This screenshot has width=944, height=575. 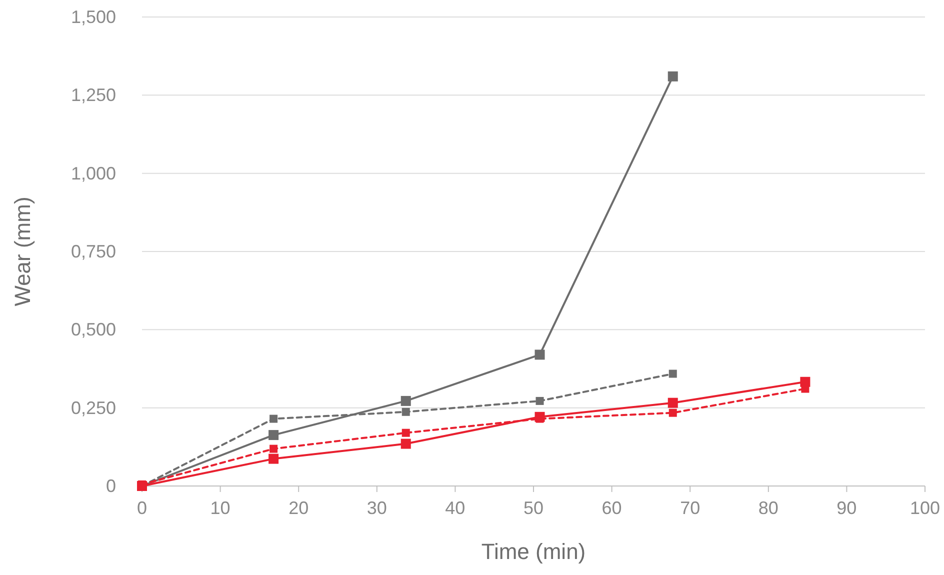 What do you see at coordinates (93, 17) in the screenshot?
I see `y-tick-label: 1,500` at bounding box center [93, 17].